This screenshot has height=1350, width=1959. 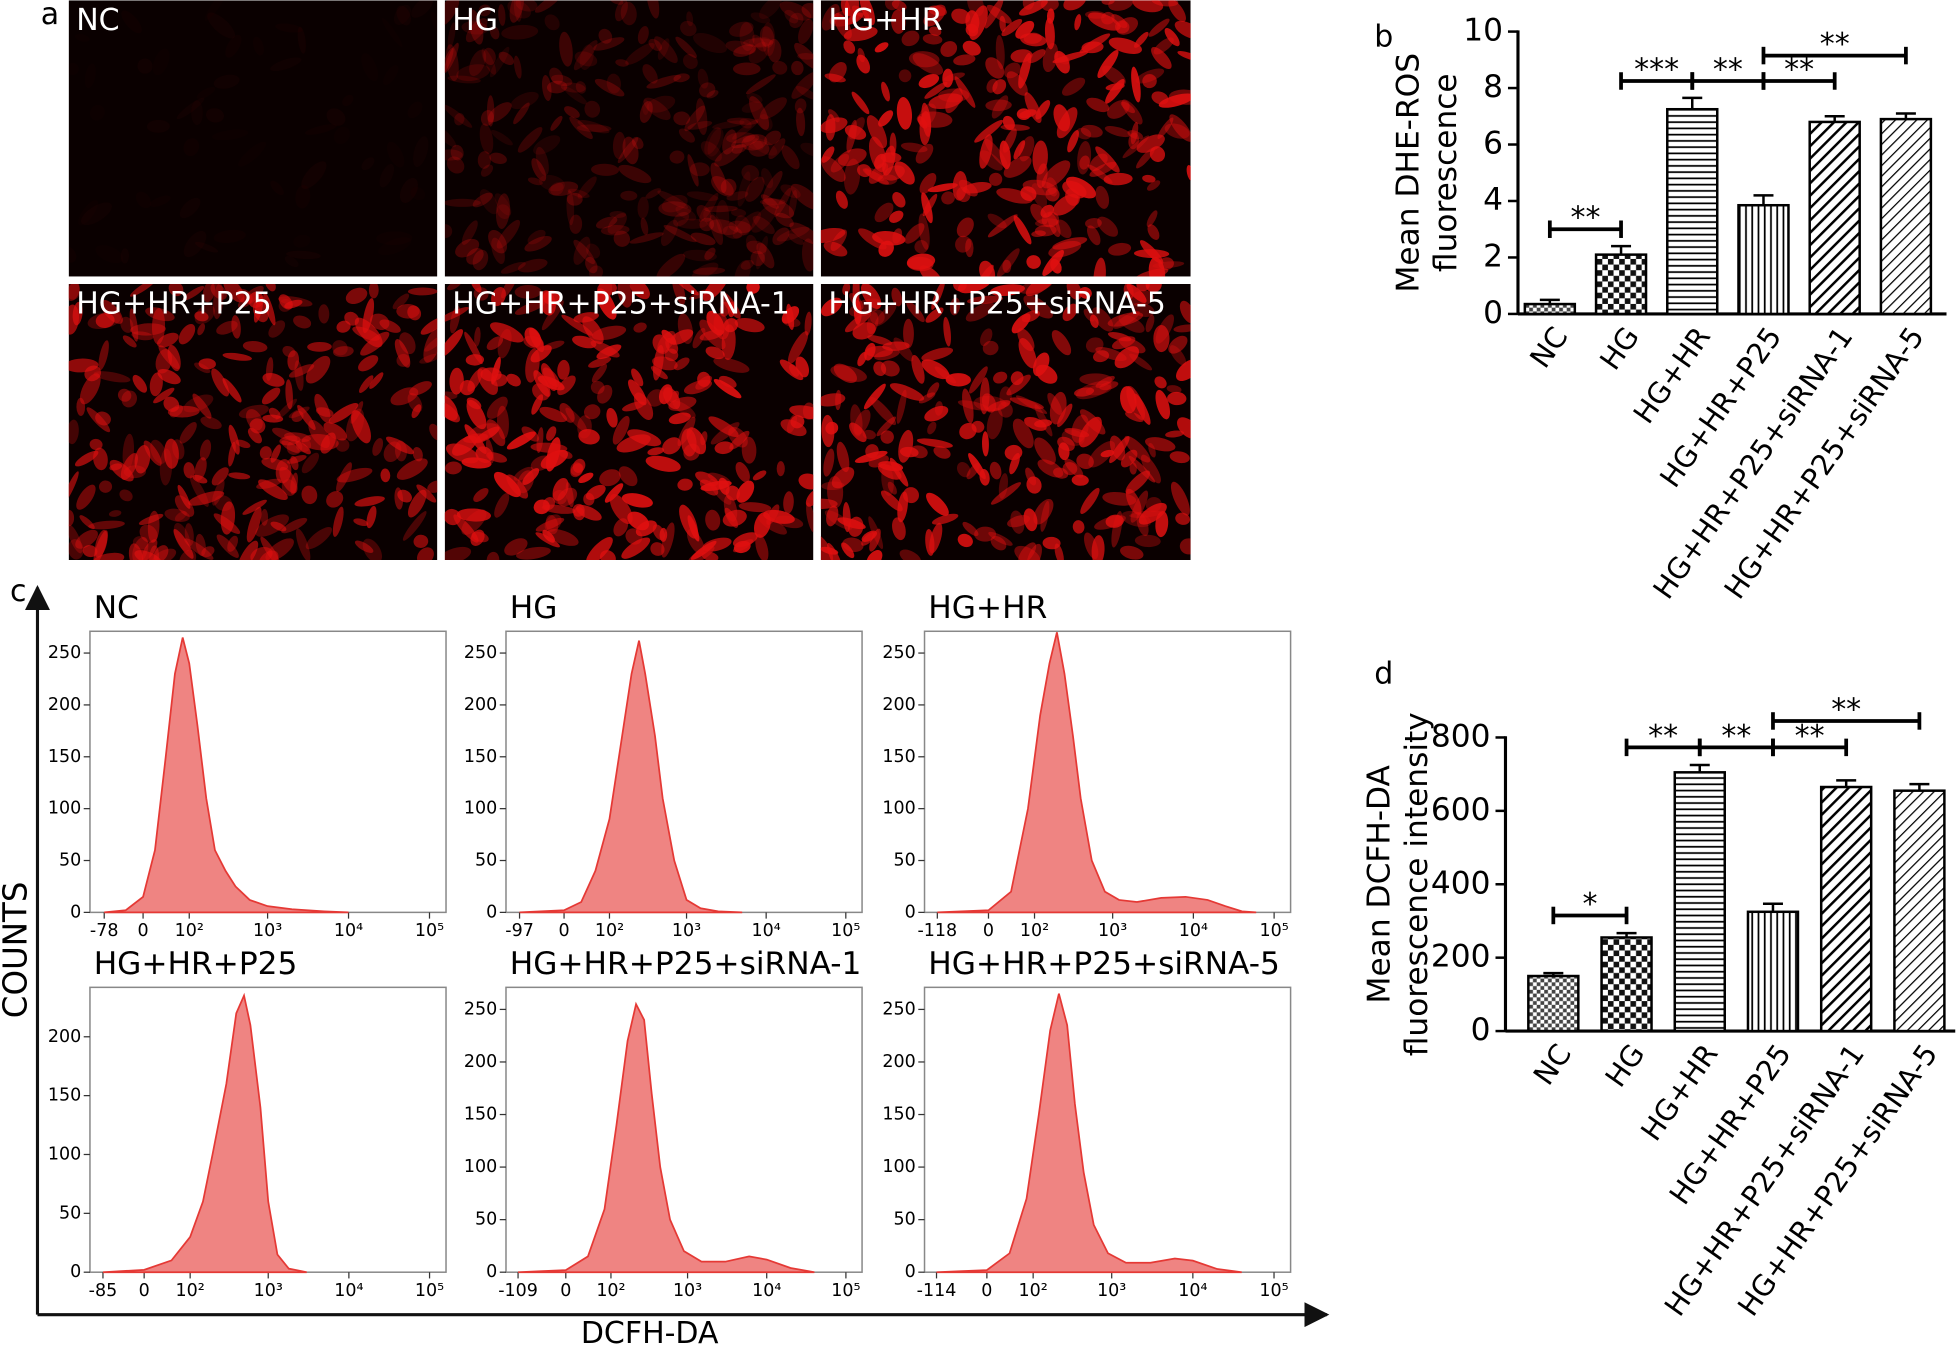 I want to click on y-tick-label: 50, so click(x=70, y=1213).